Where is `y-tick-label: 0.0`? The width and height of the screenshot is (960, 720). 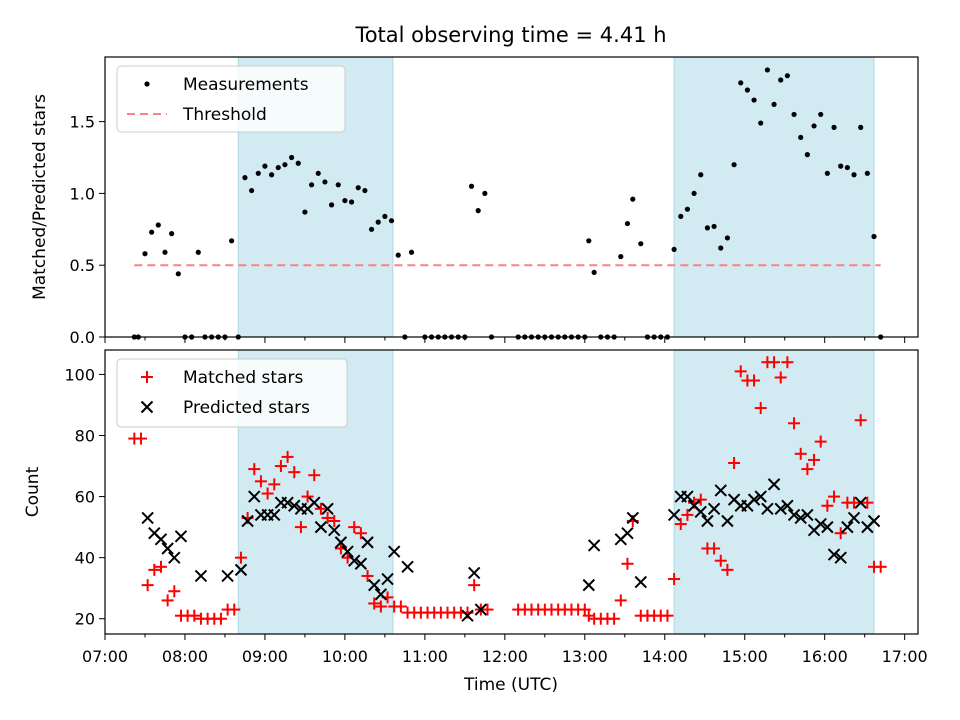
y-tick-label: 0.0 is located at coordinates (82, 337).